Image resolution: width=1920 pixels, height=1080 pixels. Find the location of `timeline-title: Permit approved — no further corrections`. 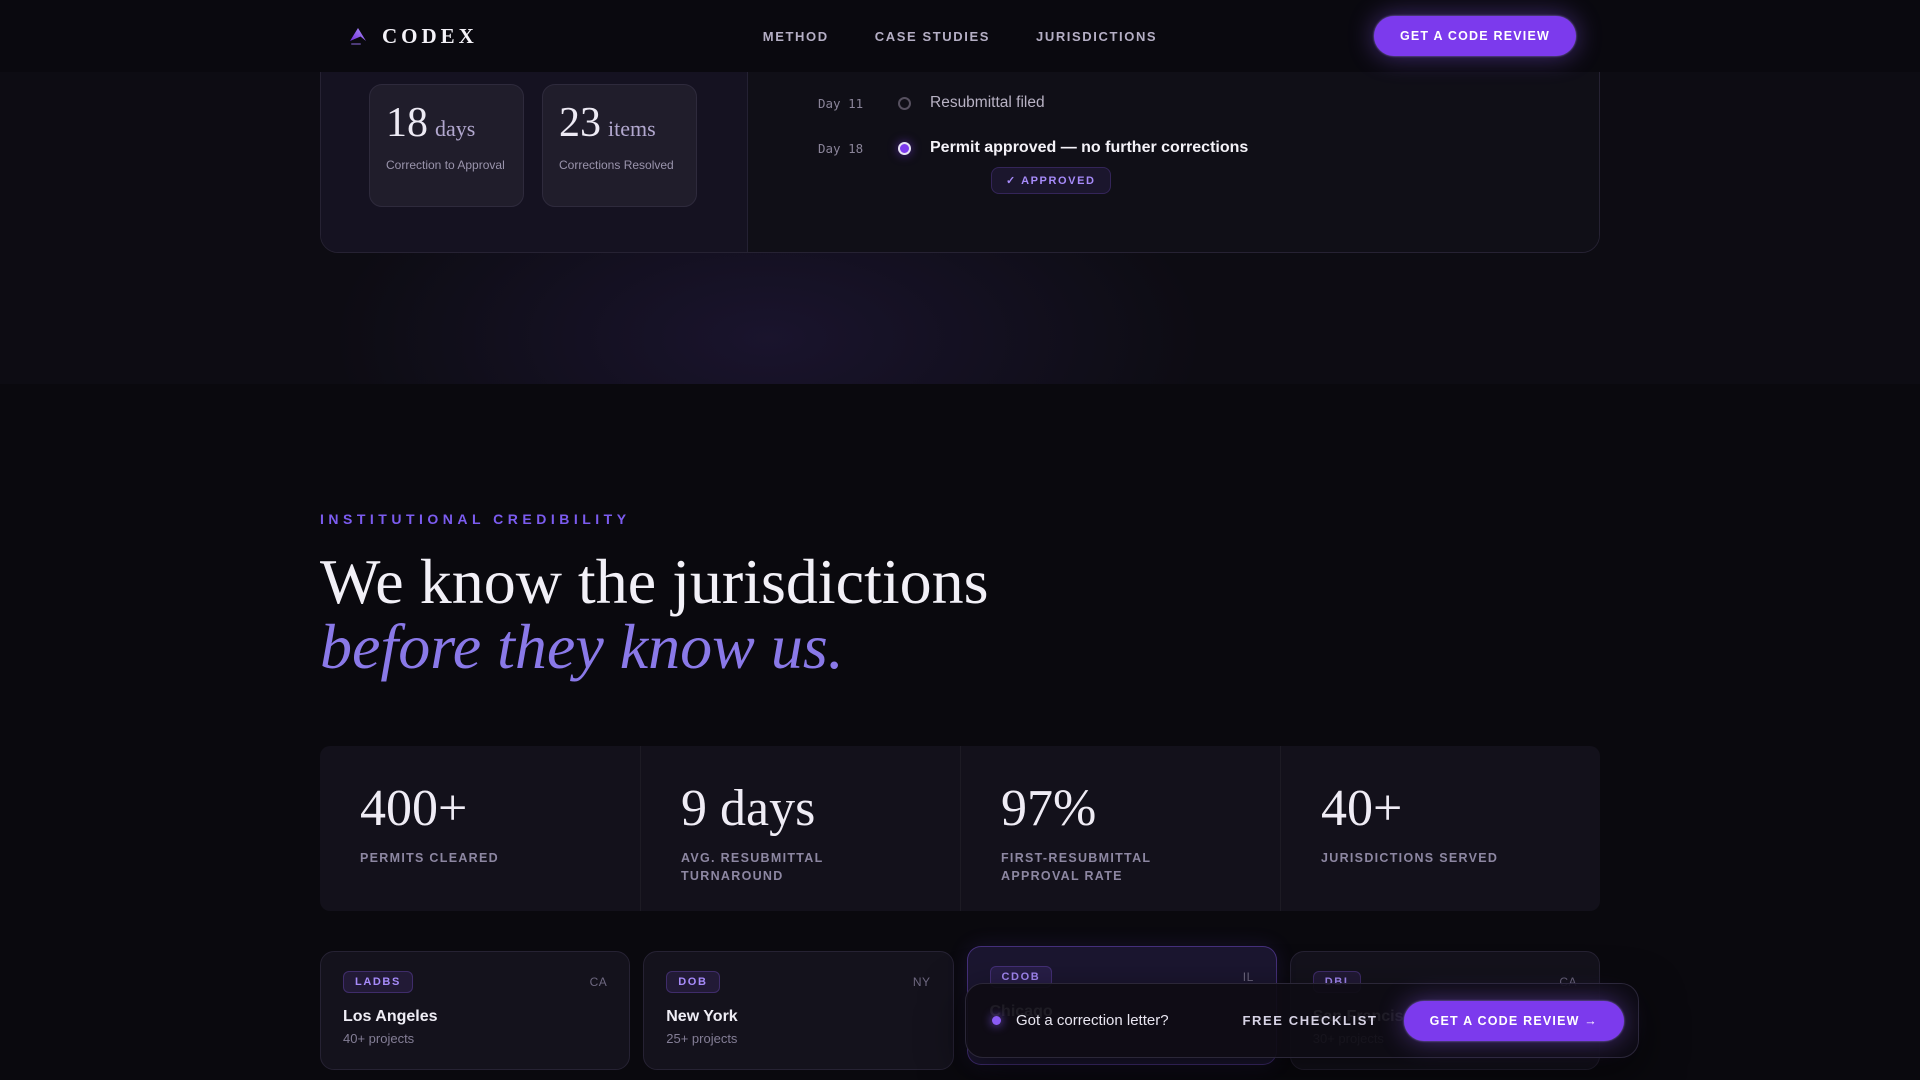

timeline-title: Permit approved — no further corrections is located at coordinates (1089, 147).